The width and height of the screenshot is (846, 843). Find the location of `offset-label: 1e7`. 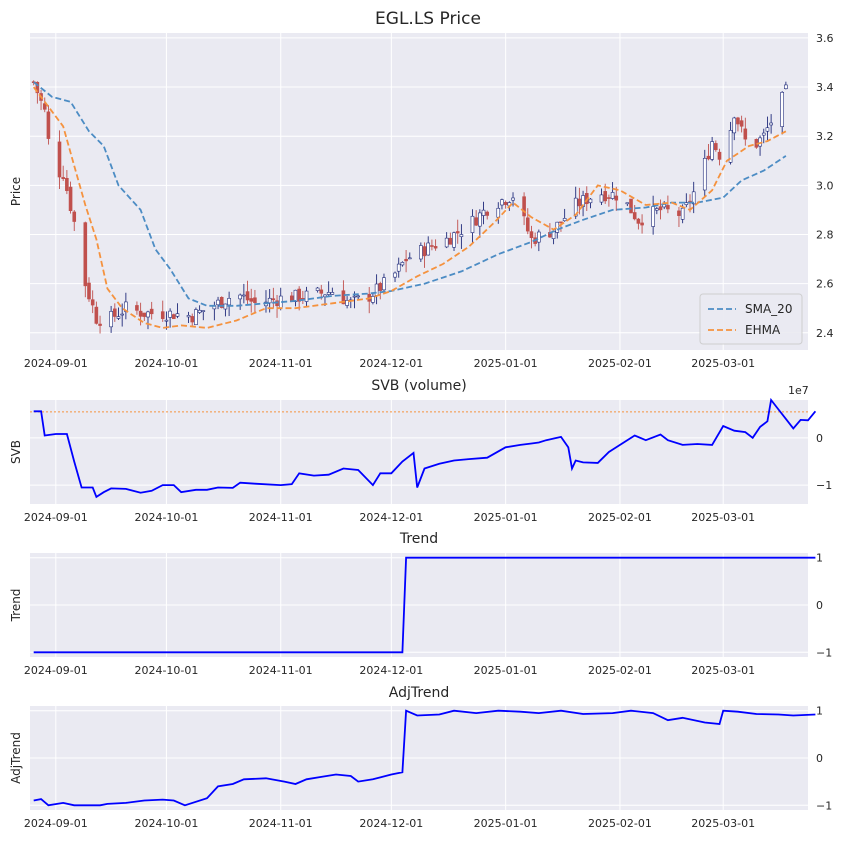

offset-label: 1e7 is located at coordinates (798, 390).